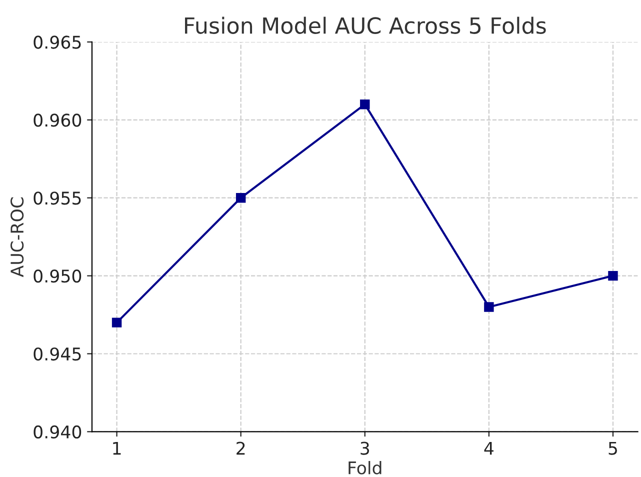 The width and height of the screenshot is (641, 477). I want to click on x-tick-label: 4, so click(489, 448).